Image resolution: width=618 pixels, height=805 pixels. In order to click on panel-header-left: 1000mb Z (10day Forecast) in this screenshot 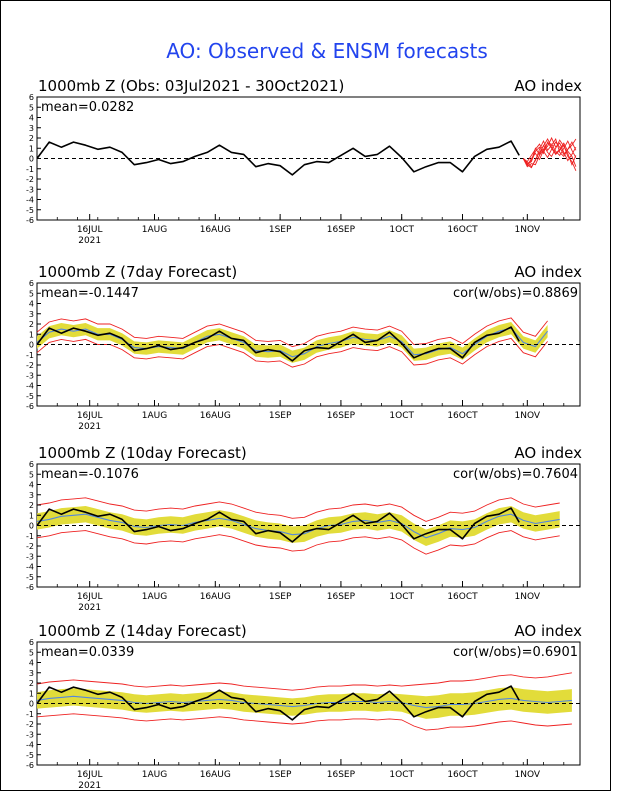, I will do `click(142, 453)`.